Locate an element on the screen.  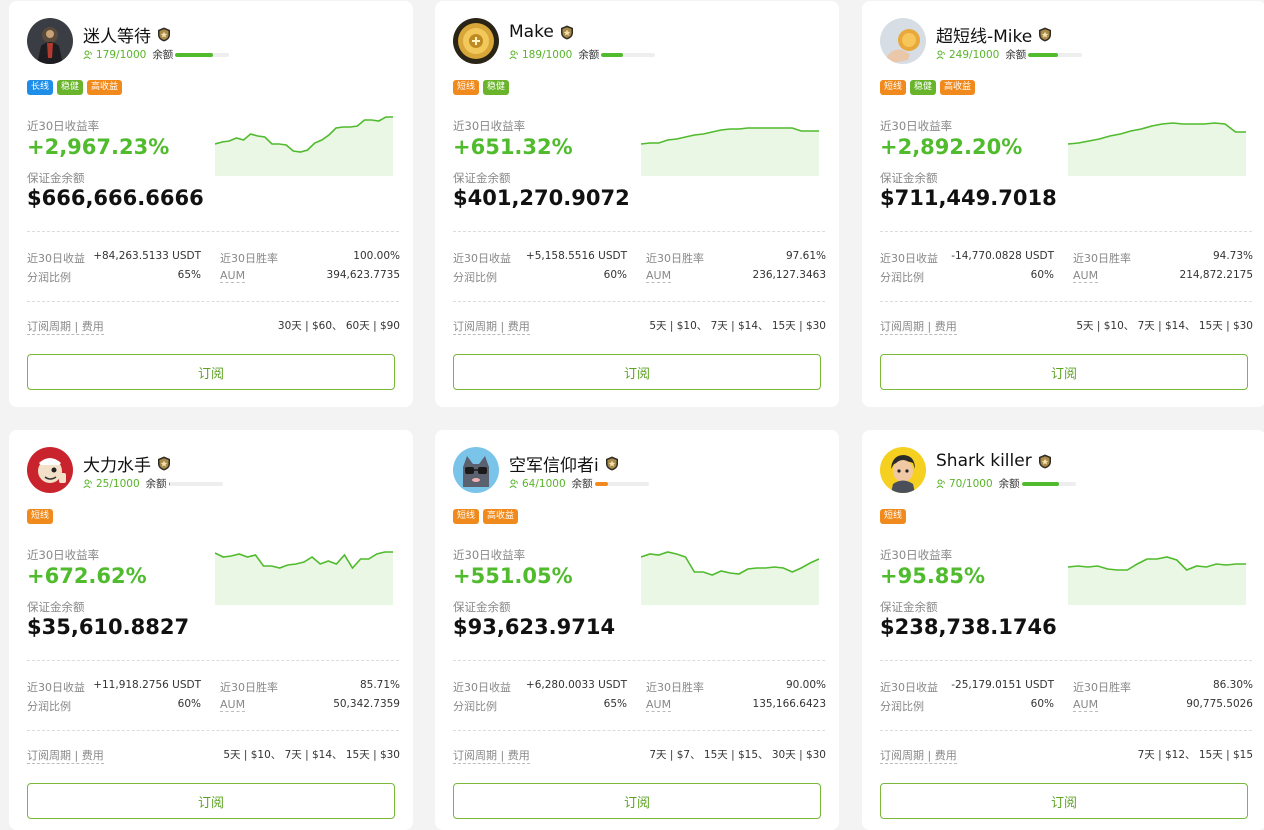
return-30d-value: +2,967.23% is located at coordinates (98, 147).